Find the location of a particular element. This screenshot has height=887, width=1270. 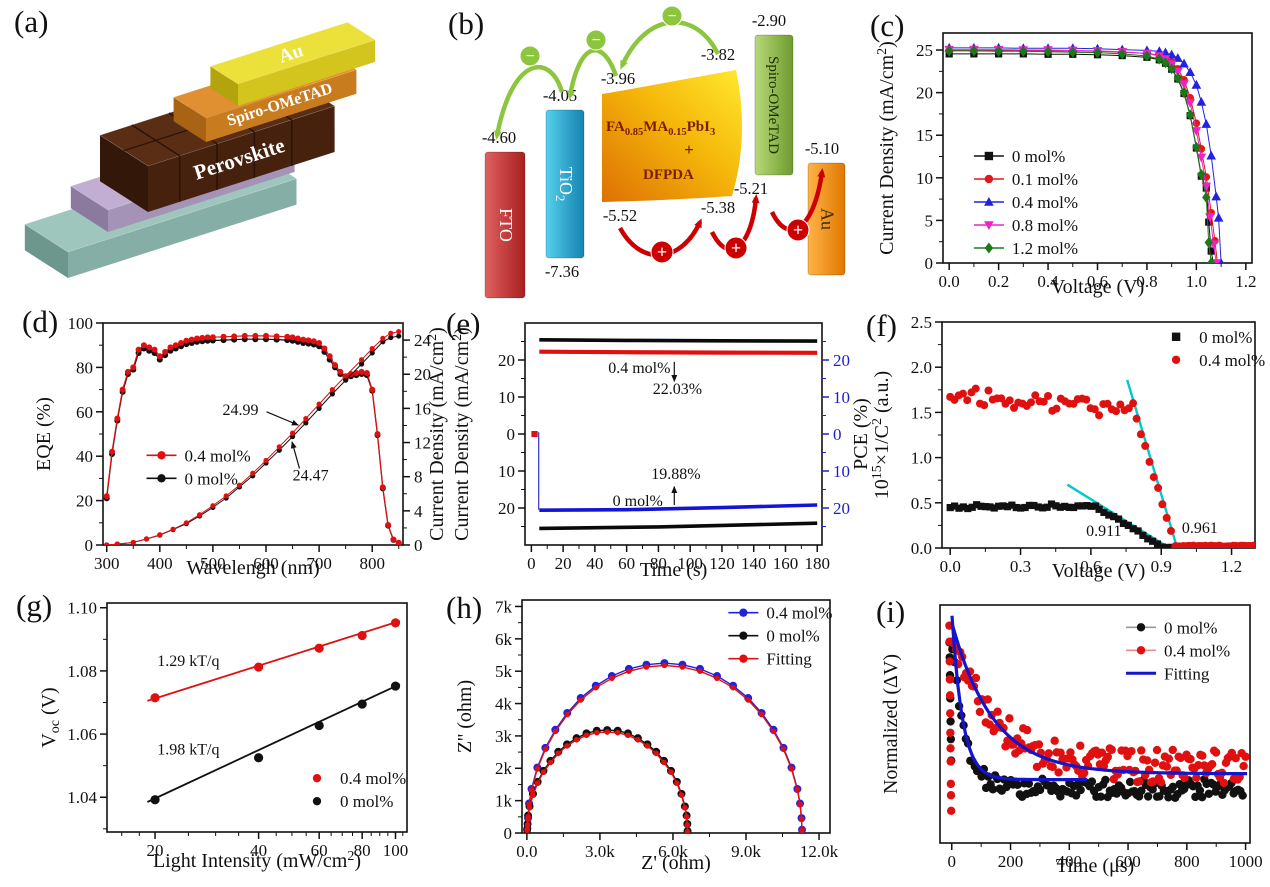

energy-value: -3.82 is located at coordinates (718, 54).